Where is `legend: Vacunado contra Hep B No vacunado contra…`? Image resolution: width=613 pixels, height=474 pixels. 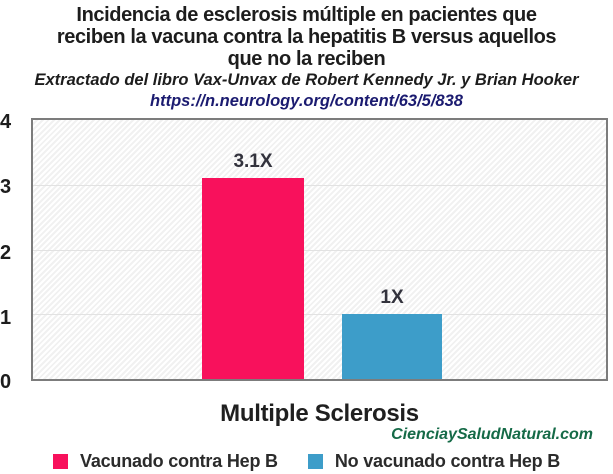 legend: Vacunado contra Hep B No vacunado contra… is located at coordinates (333, 461).